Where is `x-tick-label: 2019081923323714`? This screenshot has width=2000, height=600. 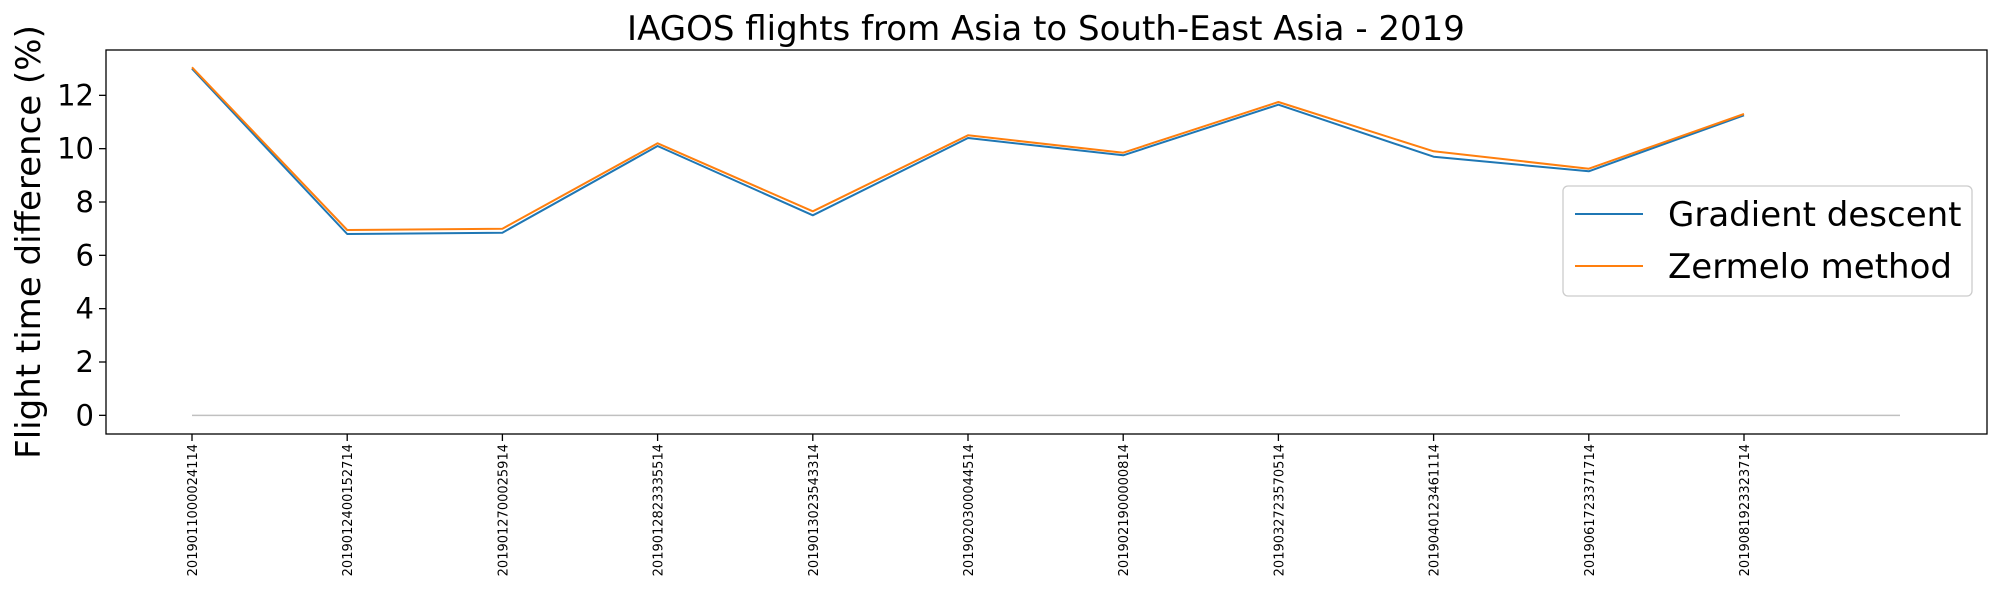
x-tick-label: 2019081923323714 is located at coordinates (1745, 510).